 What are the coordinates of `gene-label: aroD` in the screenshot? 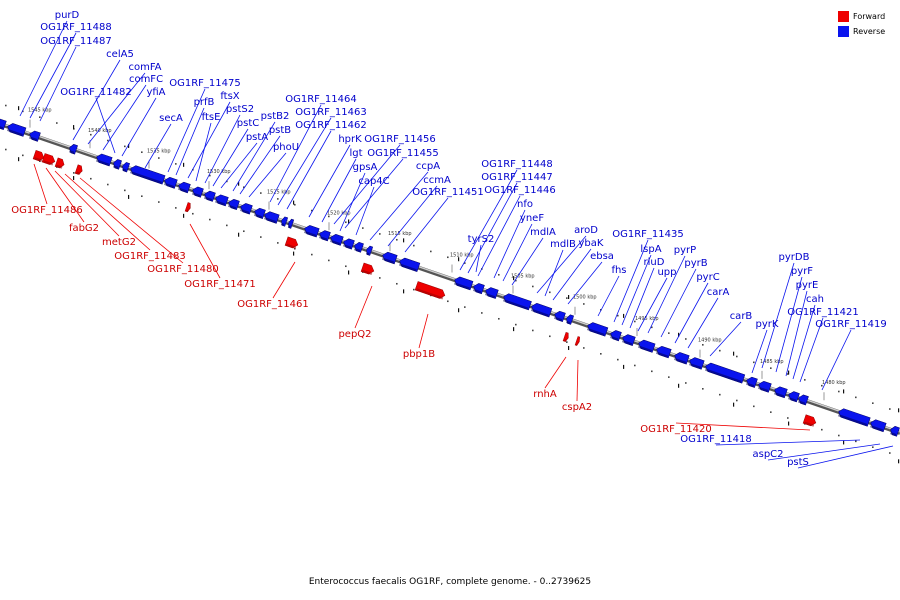 It's located at (586, 230).